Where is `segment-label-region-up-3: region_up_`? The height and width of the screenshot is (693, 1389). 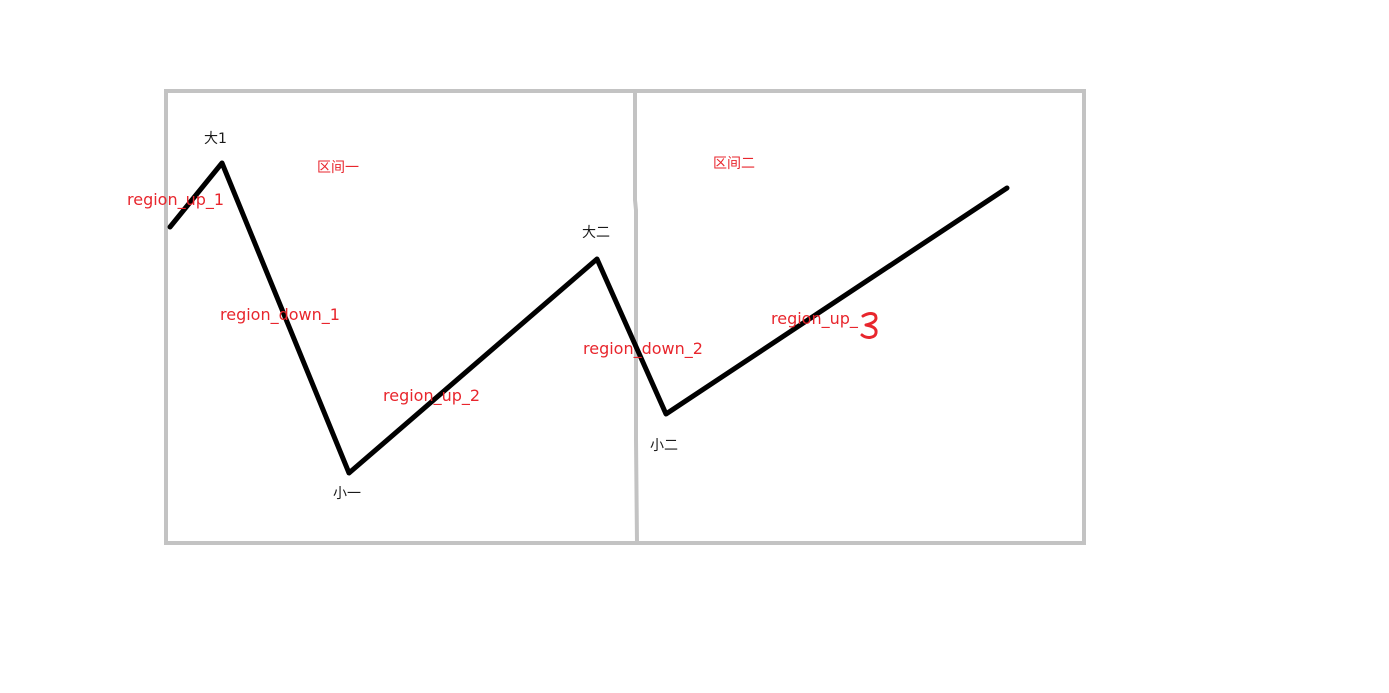
segment-label-region-up-3: region_up_ is located at coordinates (814, 318).